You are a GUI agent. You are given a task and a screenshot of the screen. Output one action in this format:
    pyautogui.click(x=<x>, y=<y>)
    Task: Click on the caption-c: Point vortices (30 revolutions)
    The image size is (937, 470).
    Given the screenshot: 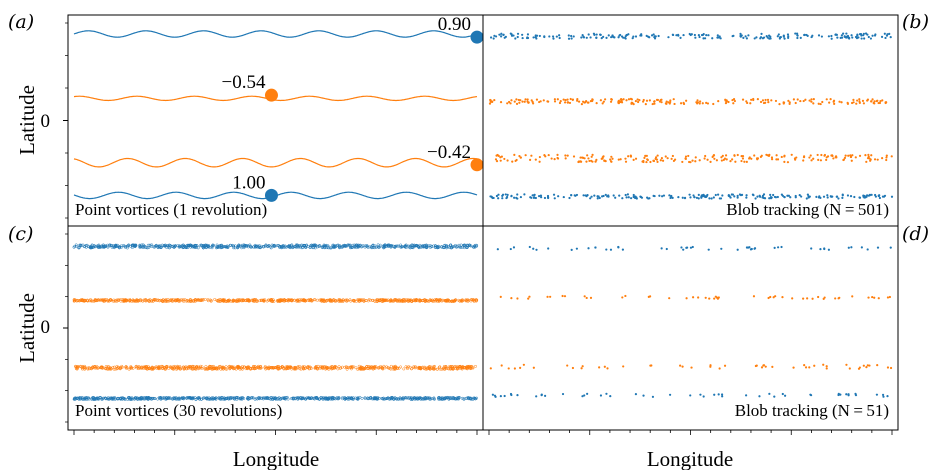 What is the action you would take?
    pyautogui.click(x=178, y=410)
    